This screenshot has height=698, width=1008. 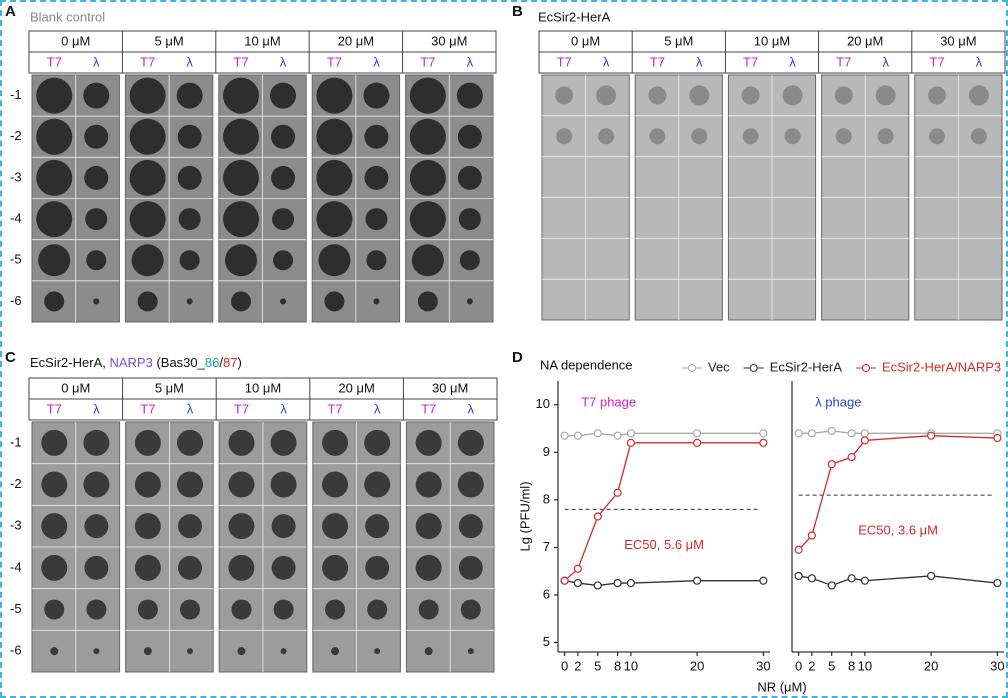 What do you see at coordinates (356, 387) in the screenshot?
I see `concentration-label: 20 μM` at bounding box center [356, 387].